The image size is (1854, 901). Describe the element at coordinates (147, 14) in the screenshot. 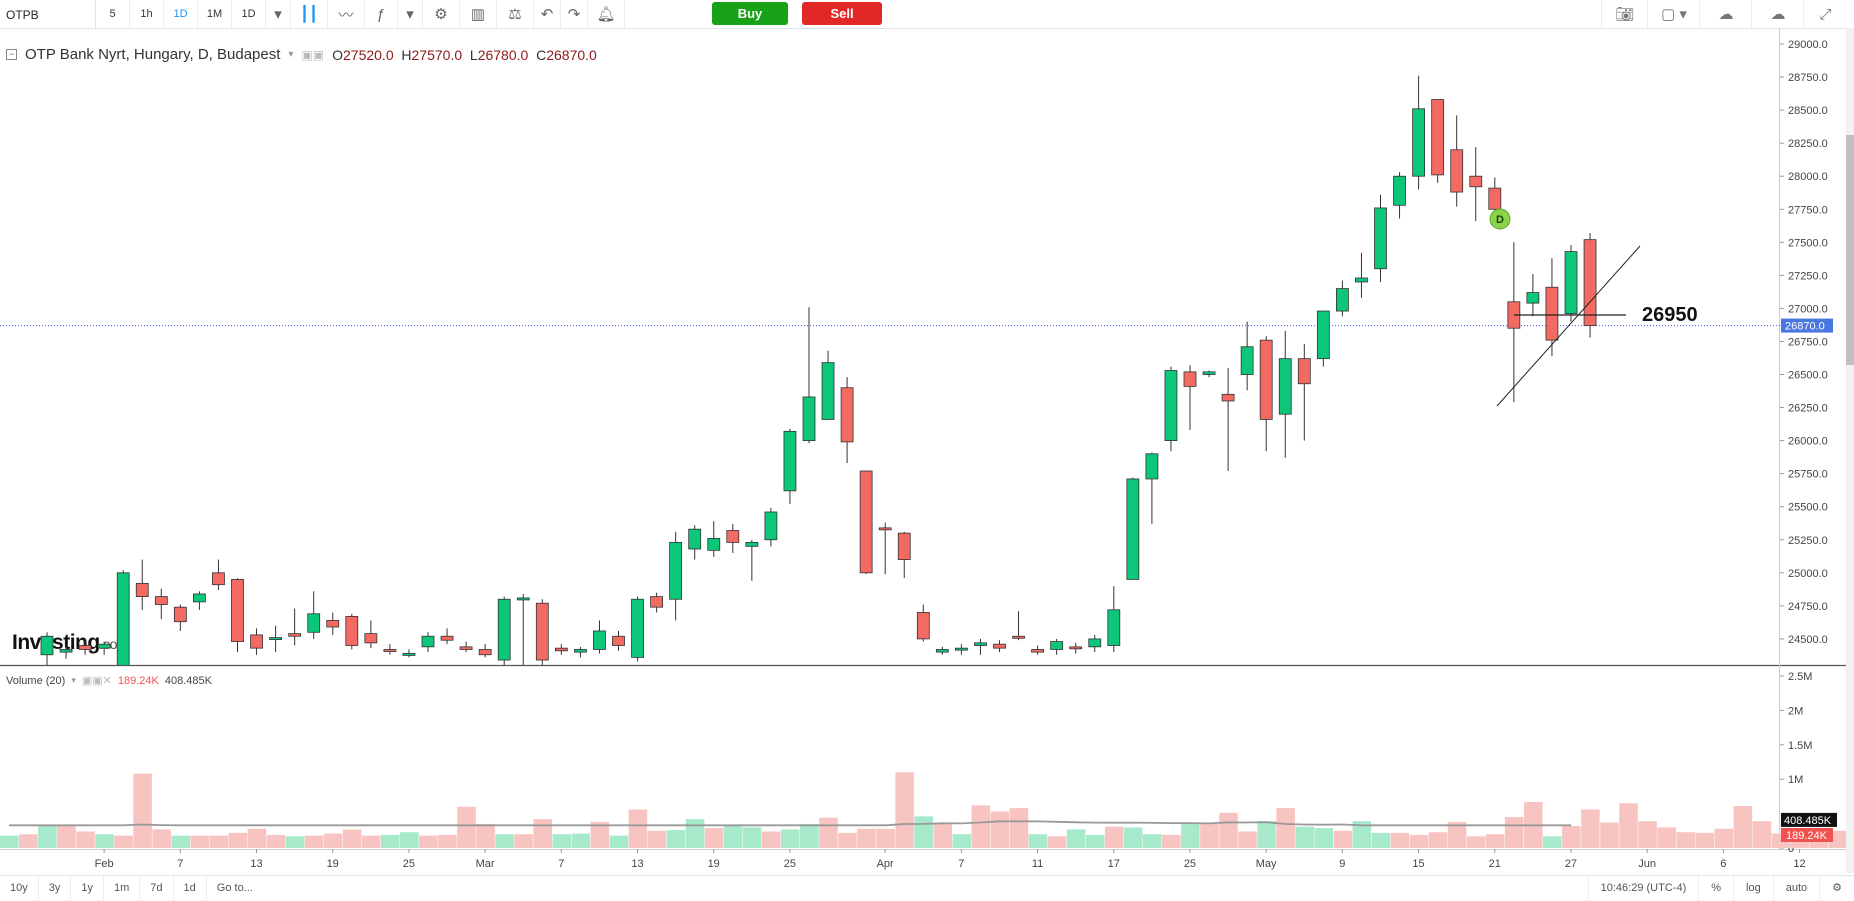

I see `interval-1h: 1h` at that location.